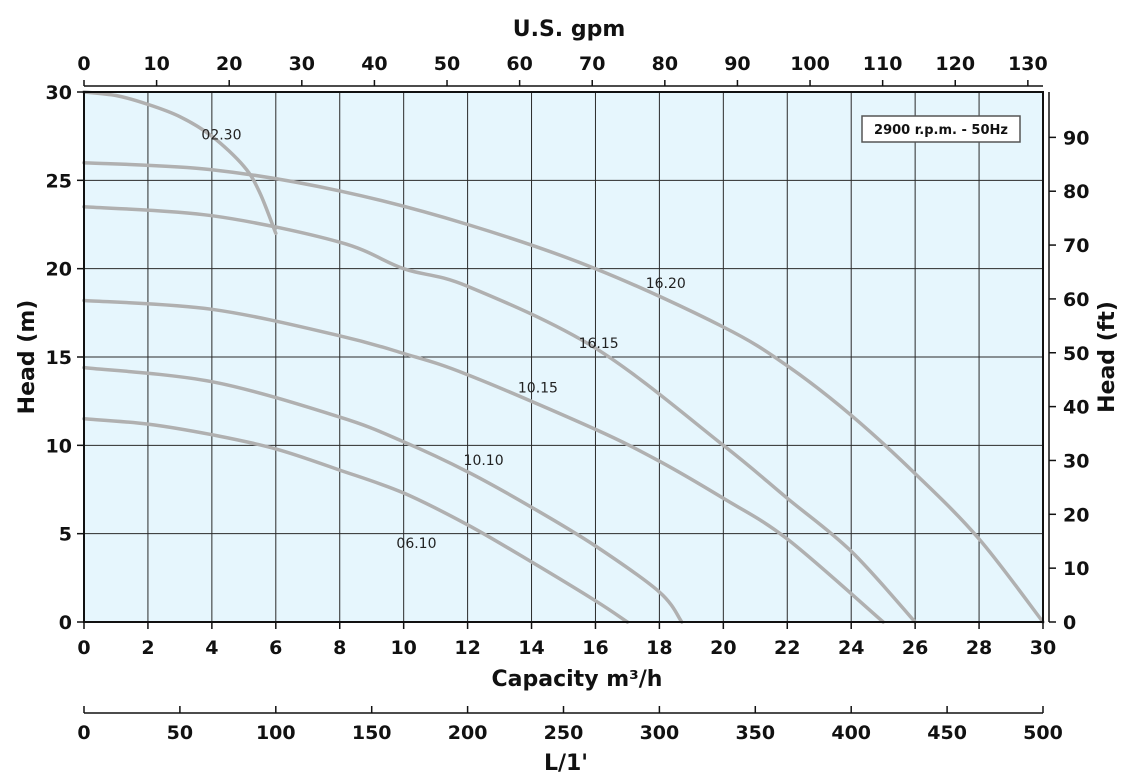 The width and height of the screenshot is (1131, 778). Describe the element at coordinates (1076, 569) in the screenshot. I see `right-tick-label: 10` at that location.